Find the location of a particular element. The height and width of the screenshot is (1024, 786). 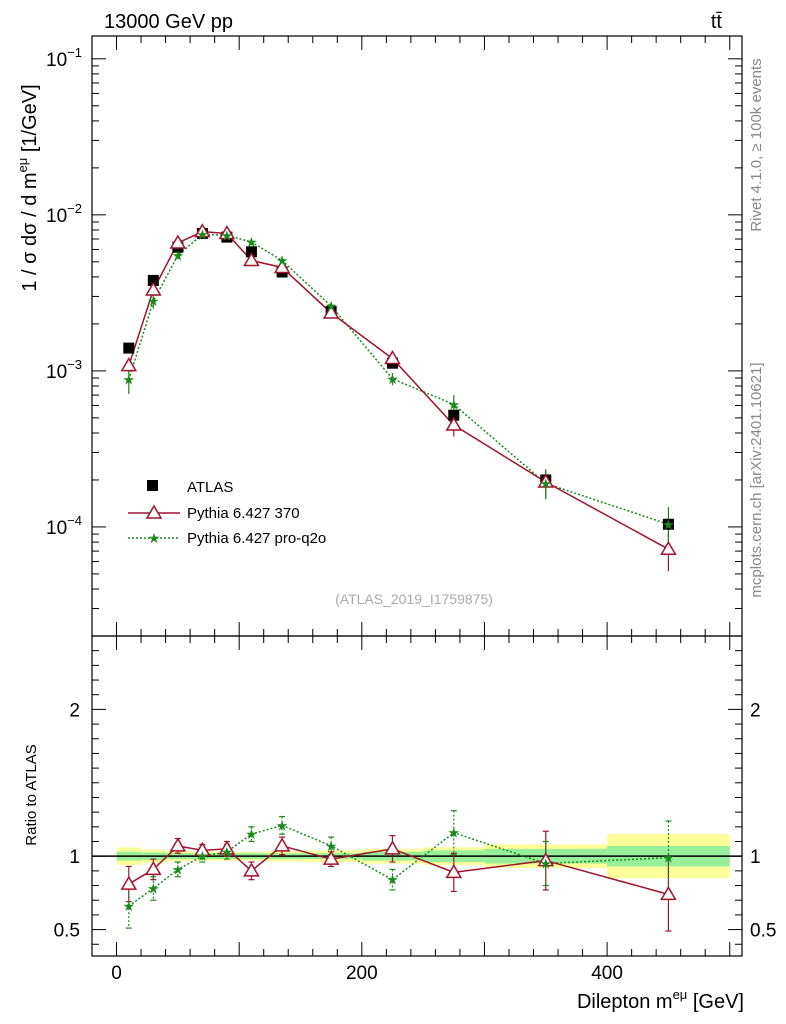

ratio-y-tick-label: 1 is located at coordinates (74, 857).